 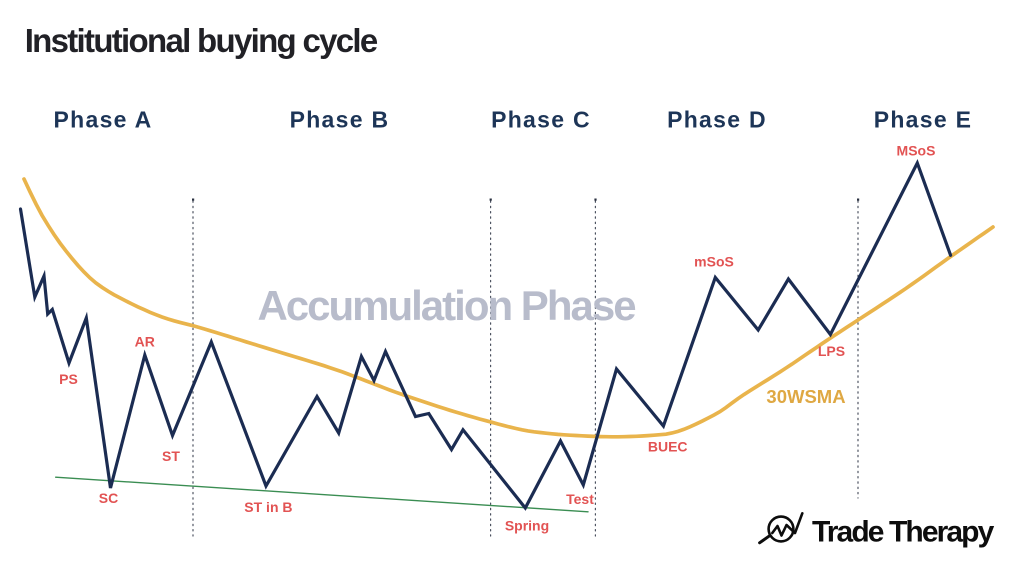 I want to click on svg-text: LPS, so click(x=831, y=351).